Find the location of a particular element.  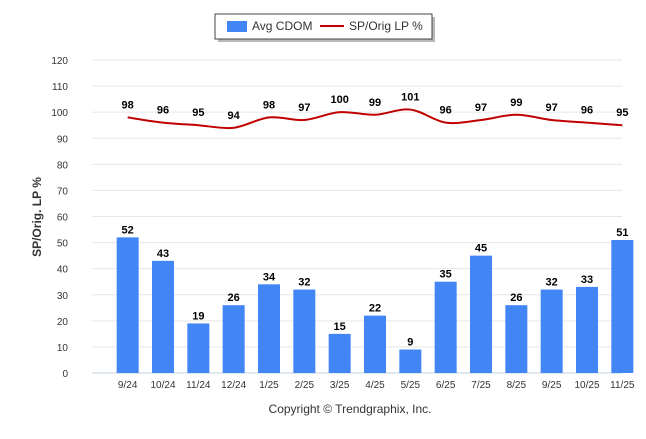

y-tick-label: 110 is located at coordinates (60, 87).